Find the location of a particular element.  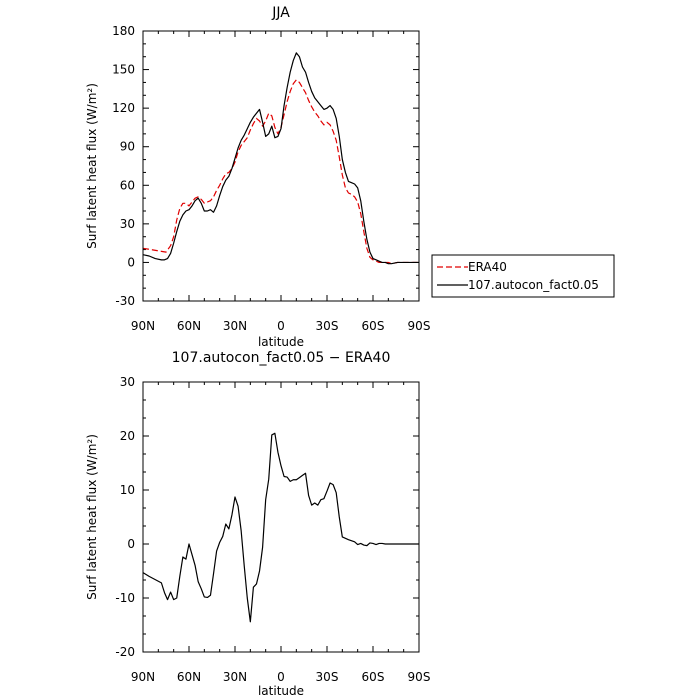

top-y-tick-label: 60 is located at coordinates (127, 185).